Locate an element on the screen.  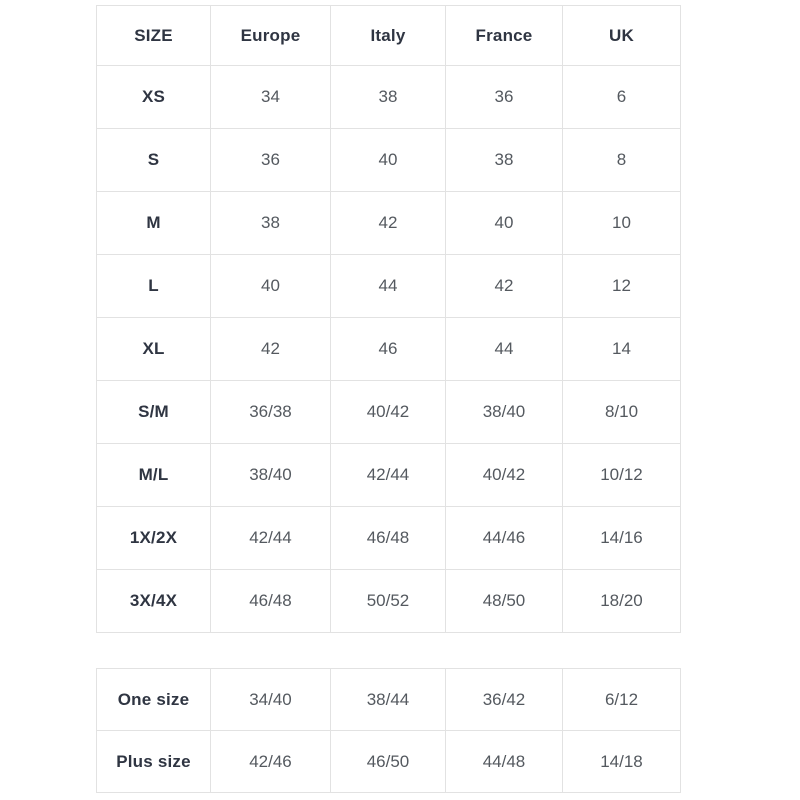
table-row: M 38 42 40 10 is located at coordinates (388, 223).